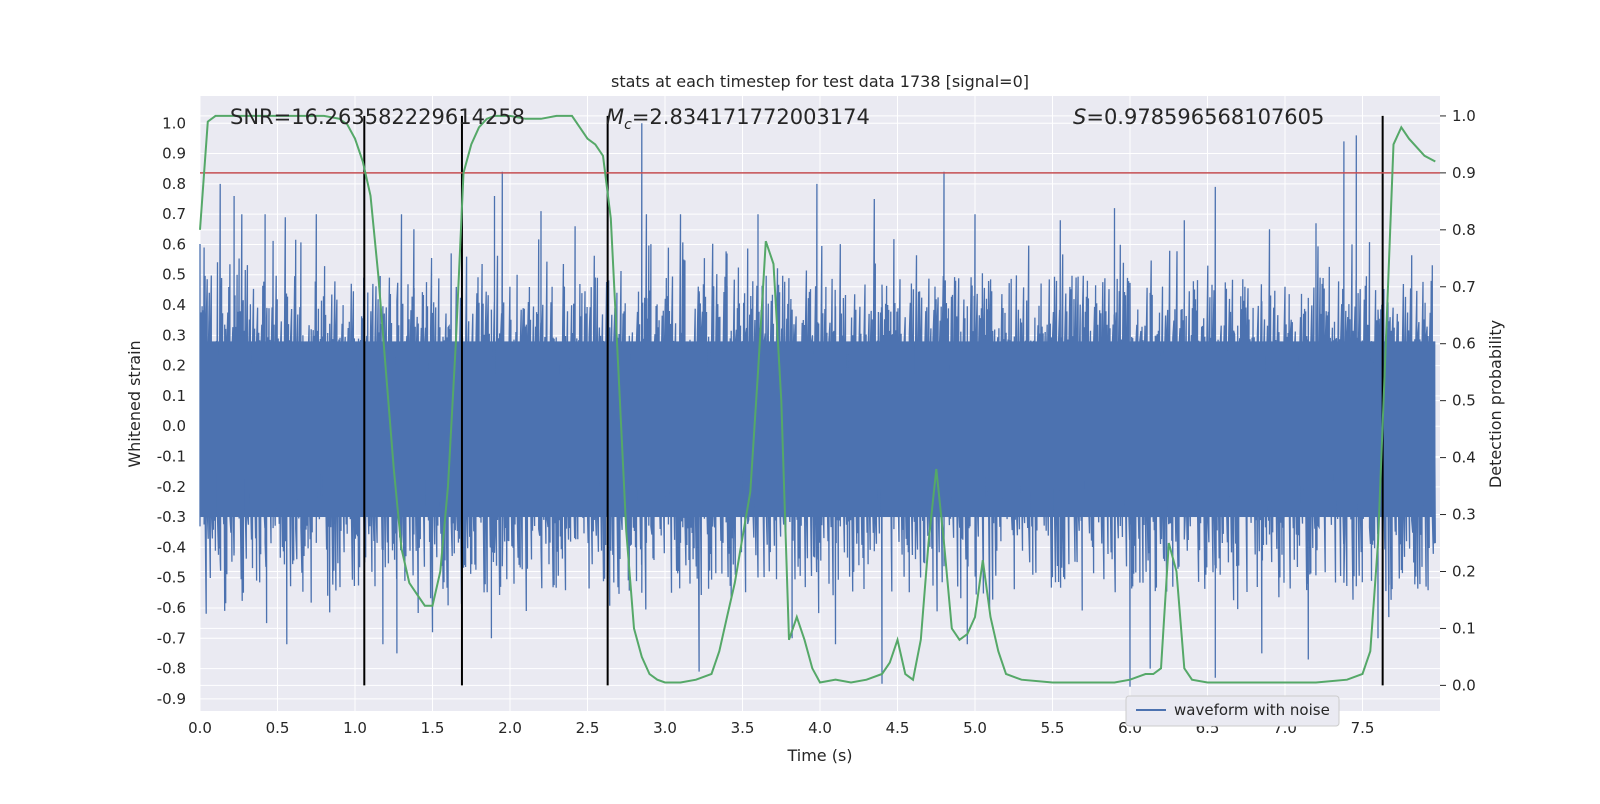 Image resolution: width=1600 pixels, height=804 pixels. What do you see at coordinates (171, 578) in the screenshot?
I see `y-left-tick-label: -0.5` at bounding box center [171, 578].